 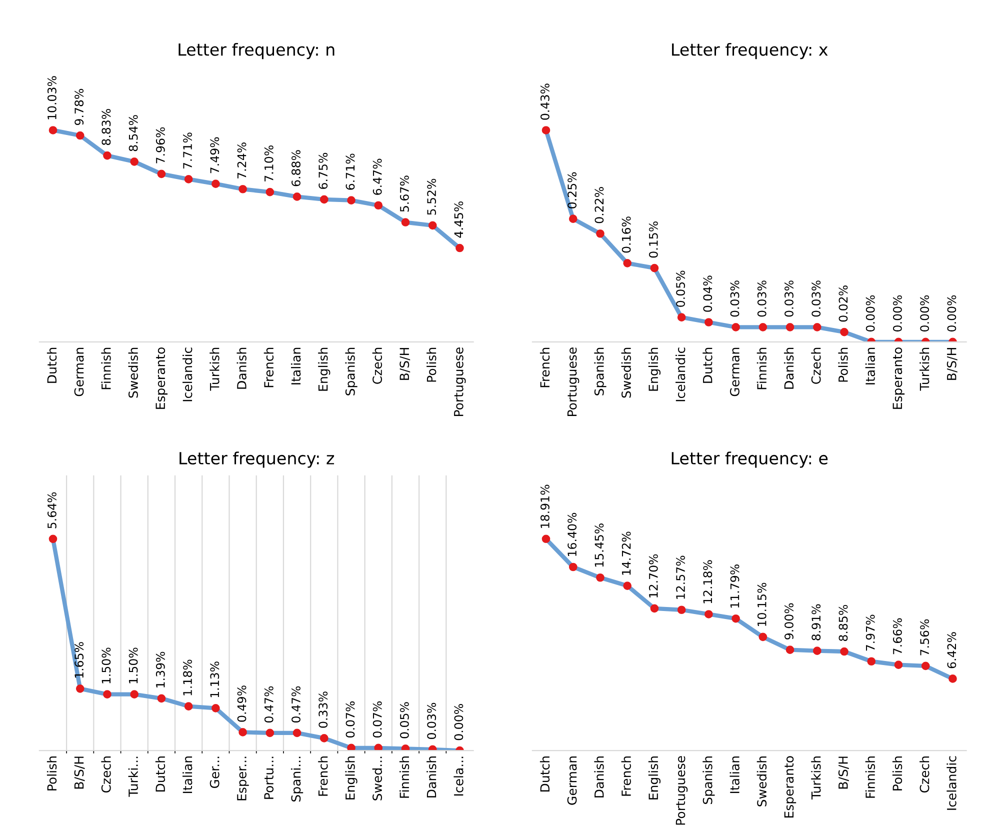 What do you see at coordinates (761, 781) in the screenshot?
I see `x-tick-label: Swedish` at bounding box center [761, 781].